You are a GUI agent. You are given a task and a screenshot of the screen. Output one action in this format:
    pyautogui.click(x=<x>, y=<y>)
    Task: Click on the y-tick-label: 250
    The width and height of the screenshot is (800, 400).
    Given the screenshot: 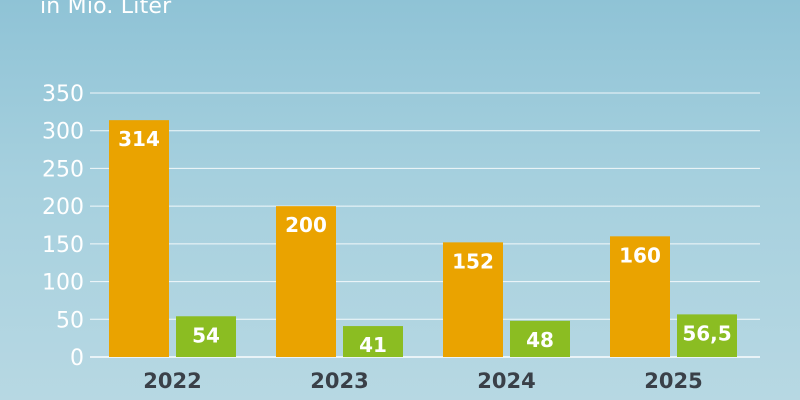 What is the action you would take?
    pyautogui.click(x=63, y=169)
    